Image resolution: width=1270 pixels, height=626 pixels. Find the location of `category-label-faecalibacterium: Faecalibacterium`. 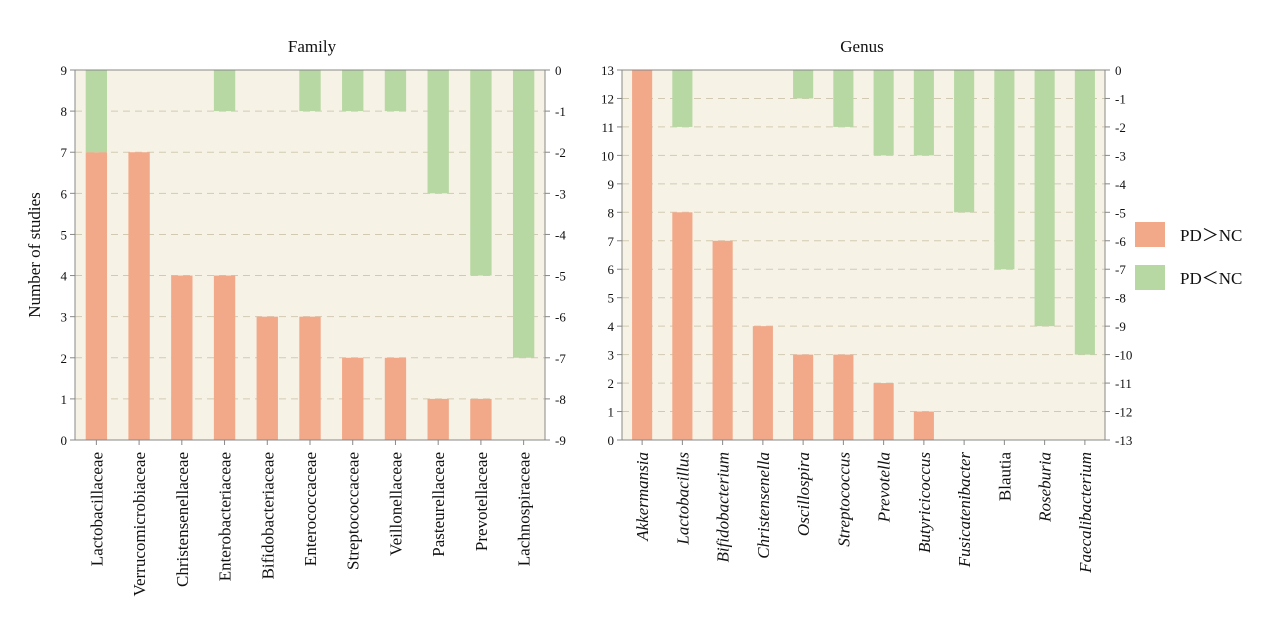

category-label-faecalibacterium: Faecalibacterium is located at coordinates (1085, 513).